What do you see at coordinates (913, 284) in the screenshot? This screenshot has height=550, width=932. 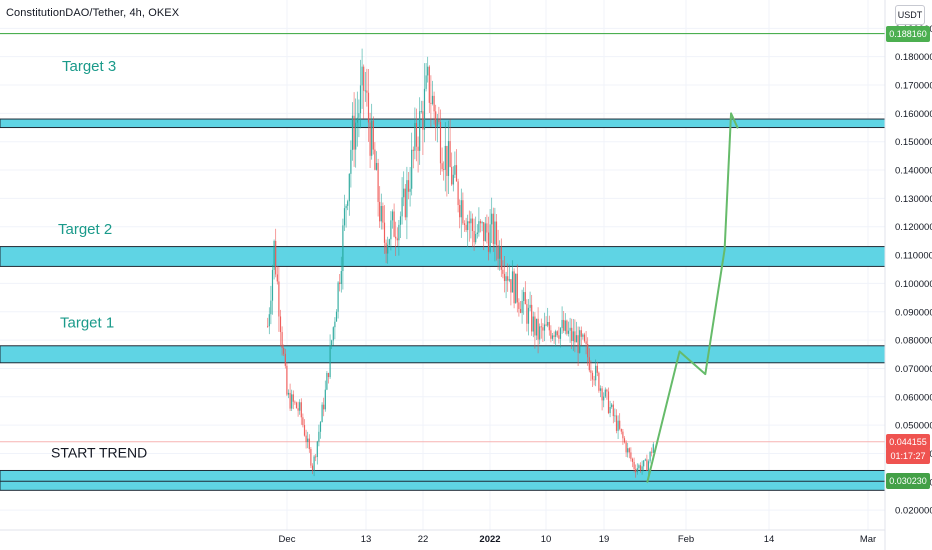 I see `y-tick-label: 0.100000` at bounding box center [913, 284].